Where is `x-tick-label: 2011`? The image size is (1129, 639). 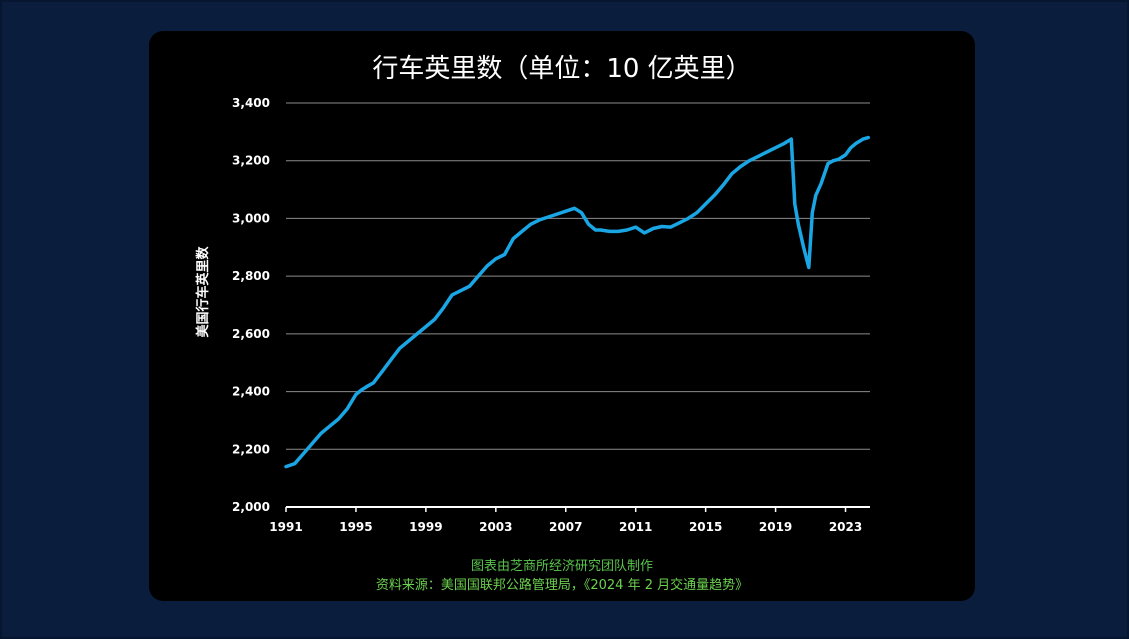
x-tick-label: 2011 is located at coordinates (635, 527).